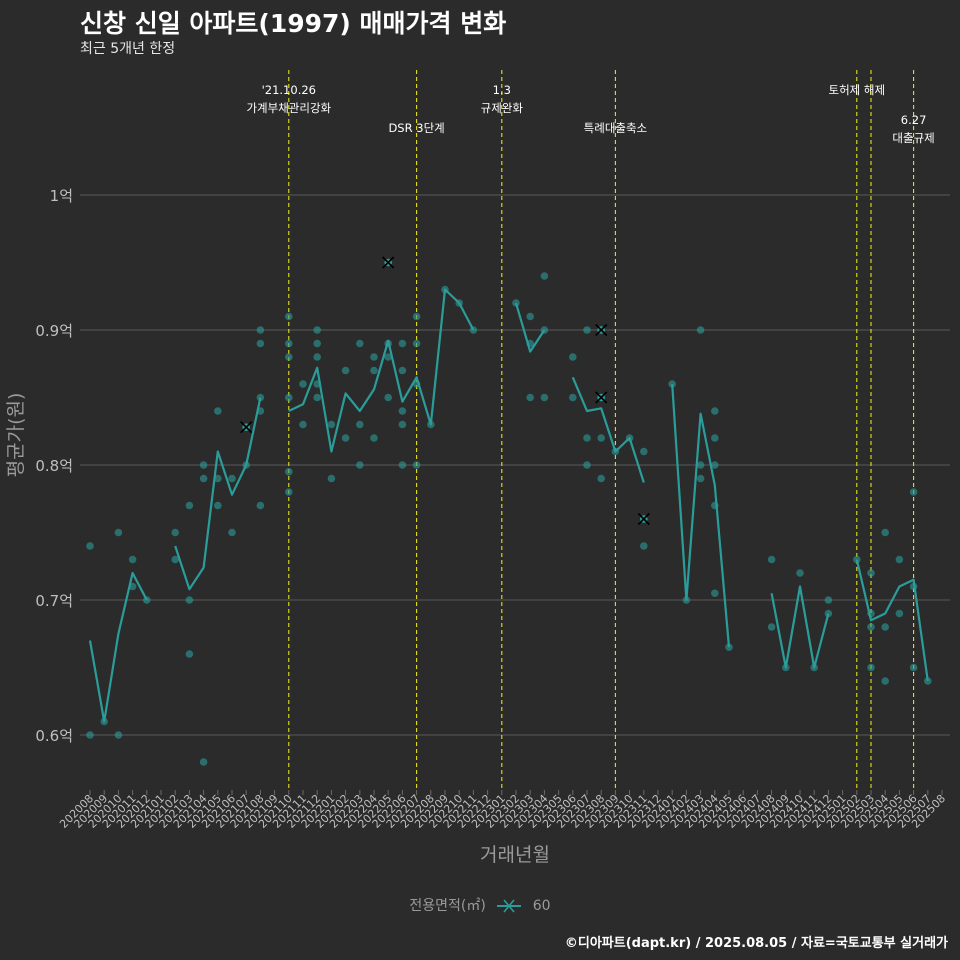 This screenshot has width=960, height=960. What do you see at coordinates (61, 196) in the screenshot?
I see `y-tick-label: 1억` at bounding box center [61, 196].